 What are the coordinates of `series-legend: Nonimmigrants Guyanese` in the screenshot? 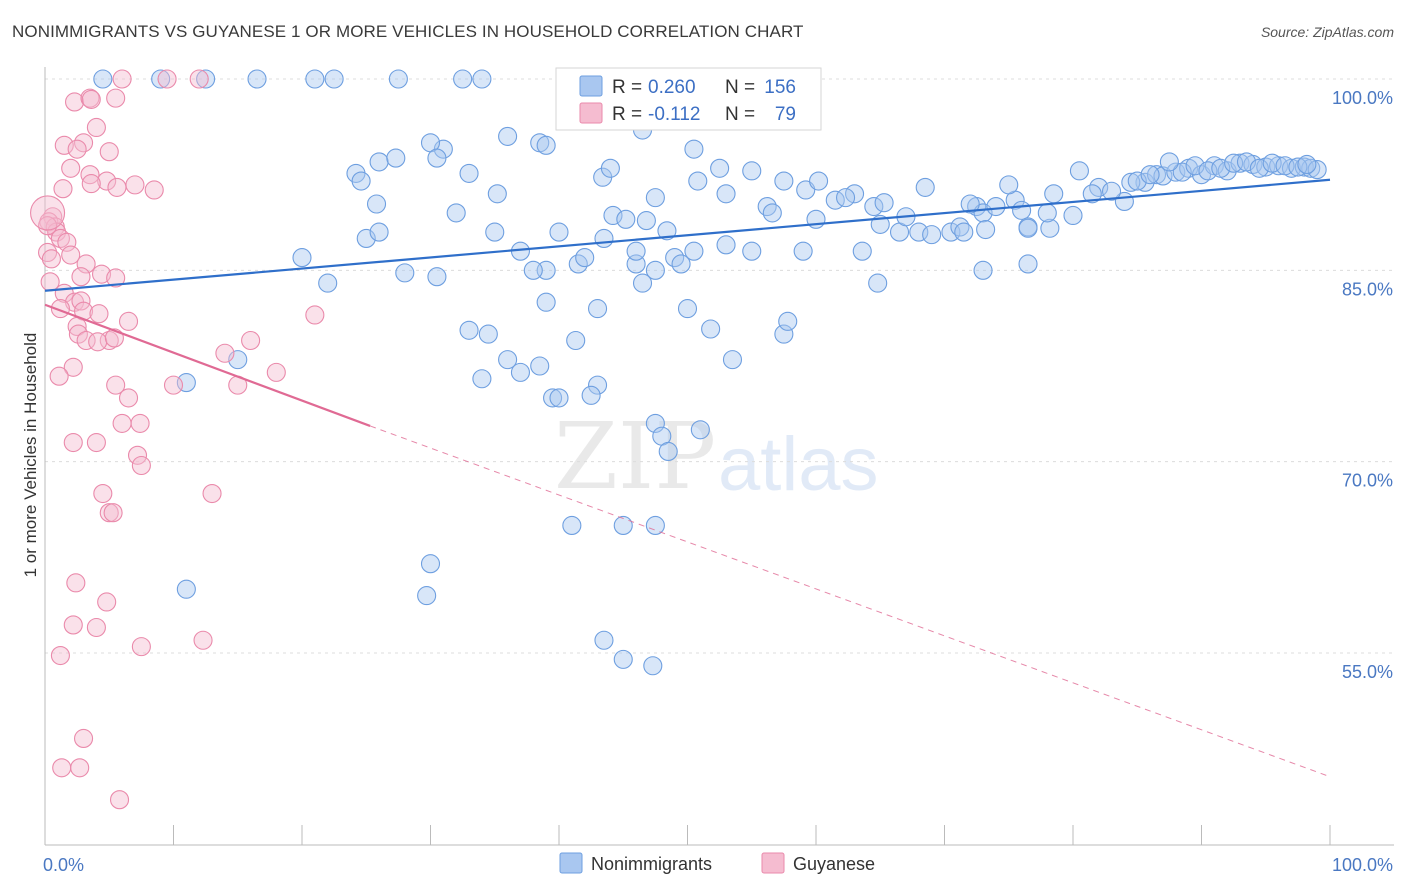 It's located at (717, 863).